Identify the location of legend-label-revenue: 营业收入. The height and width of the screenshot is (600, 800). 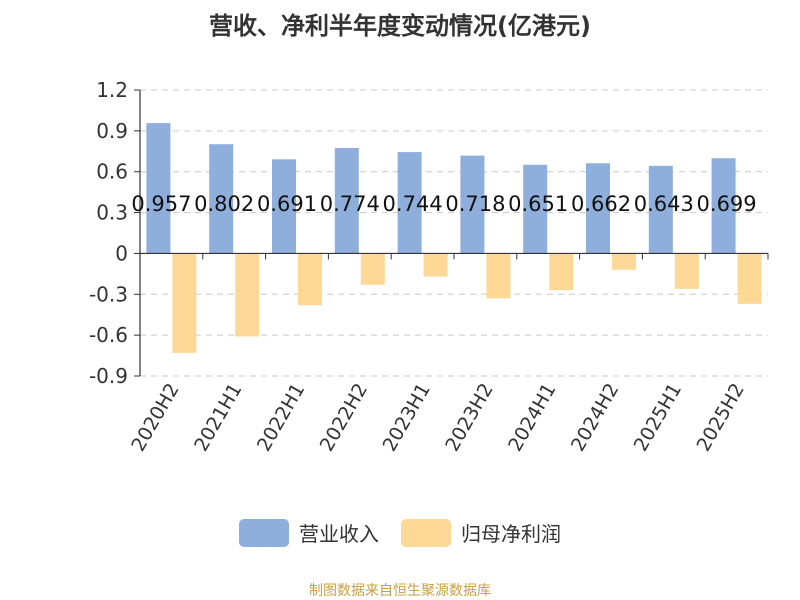
(339, 534).